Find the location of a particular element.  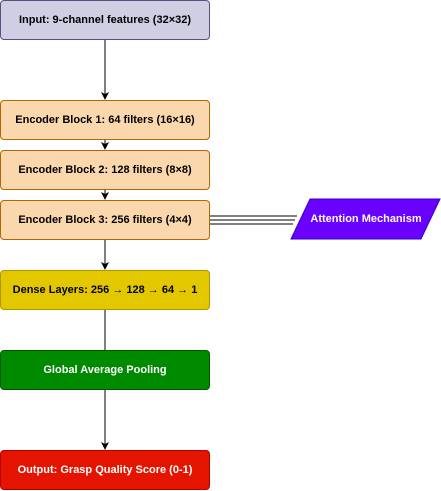

global-average-pooling-node: Global Average Pooling is located at coordinates (105, 370).